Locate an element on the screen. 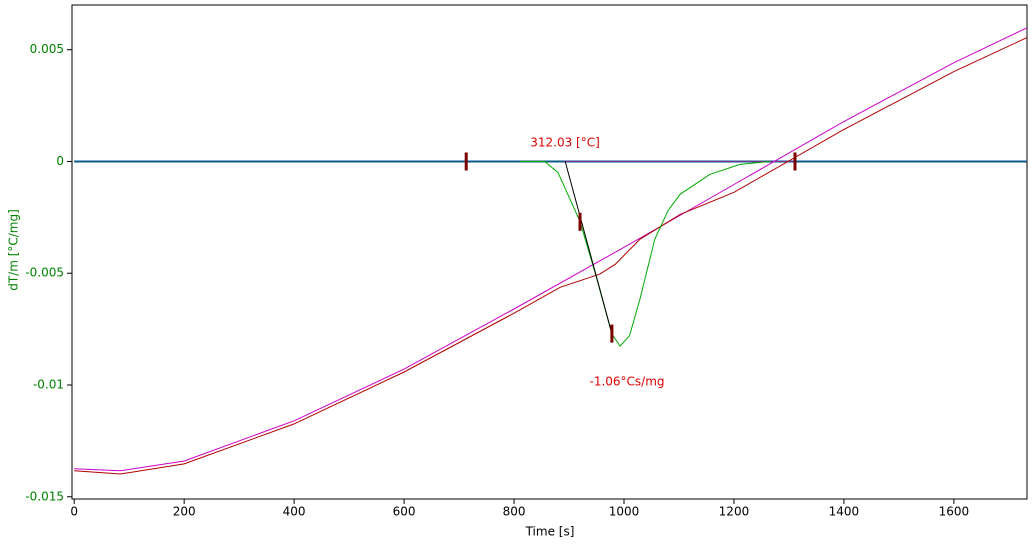  x-tick-label: 200 is located at coordinates (184, 512).